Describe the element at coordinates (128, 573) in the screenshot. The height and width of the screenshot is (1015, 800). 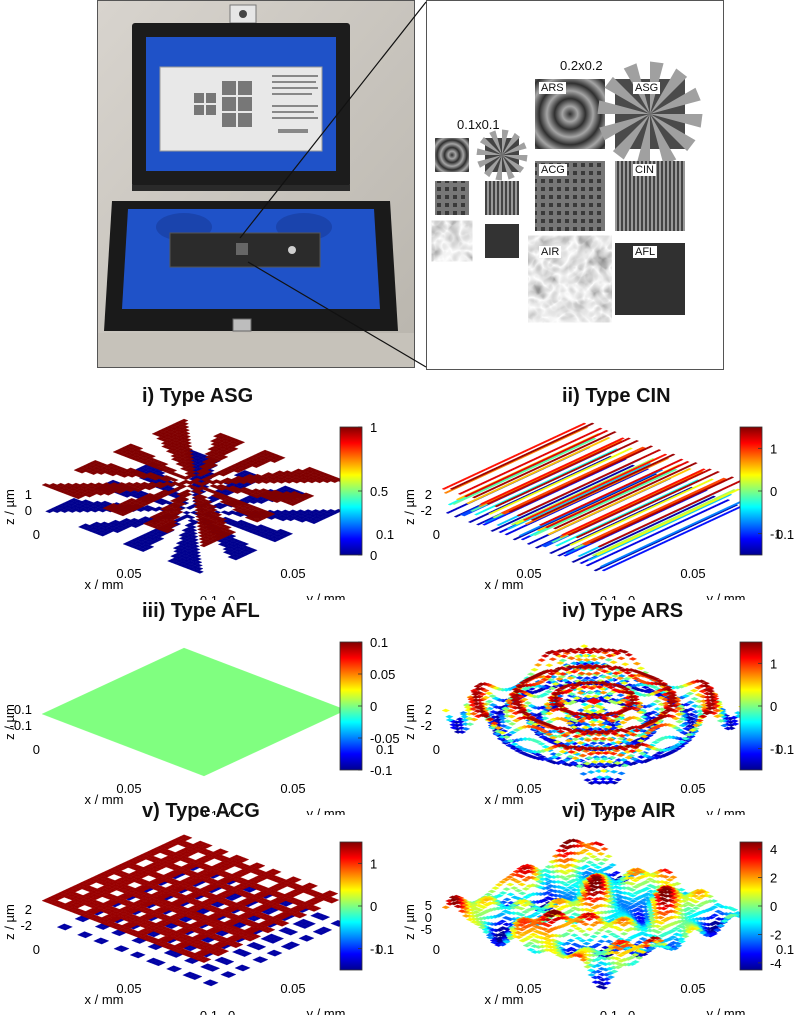
I see `x-tick: 0.05` at that location.